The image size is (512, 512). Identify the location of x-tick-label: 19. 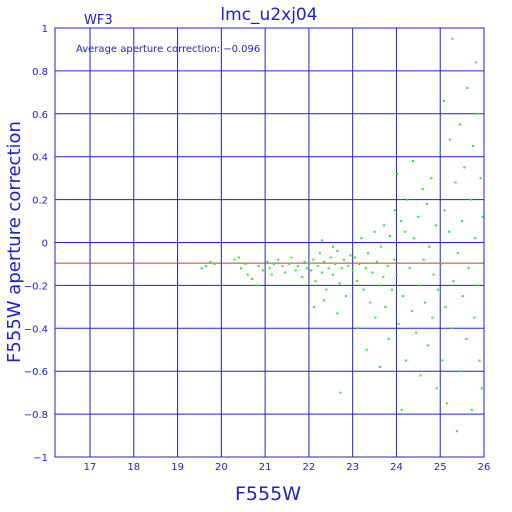
(177, 467).